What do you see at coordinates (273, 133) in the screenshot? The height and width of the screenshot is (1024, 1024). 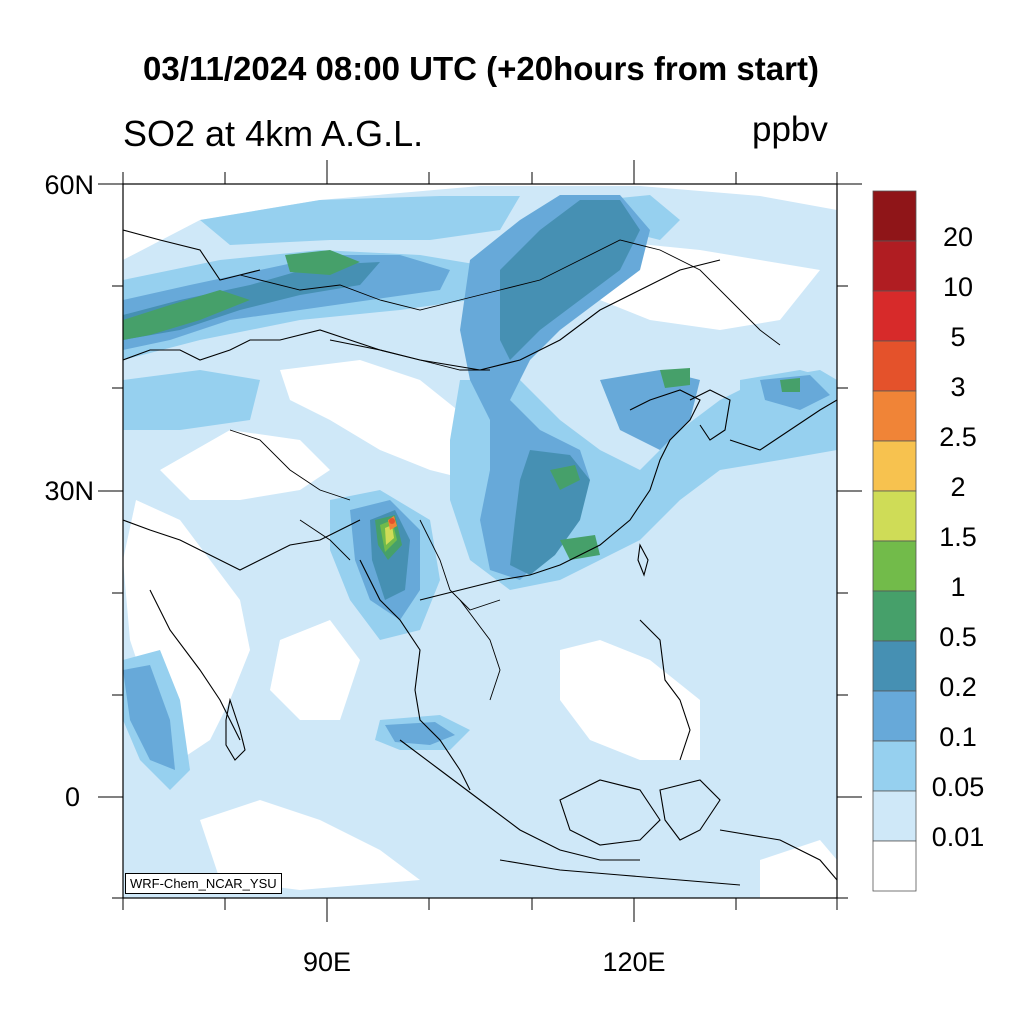 I see `variable-label: SO2 at 4km A.G.L.` at bounding box center [273, 133].